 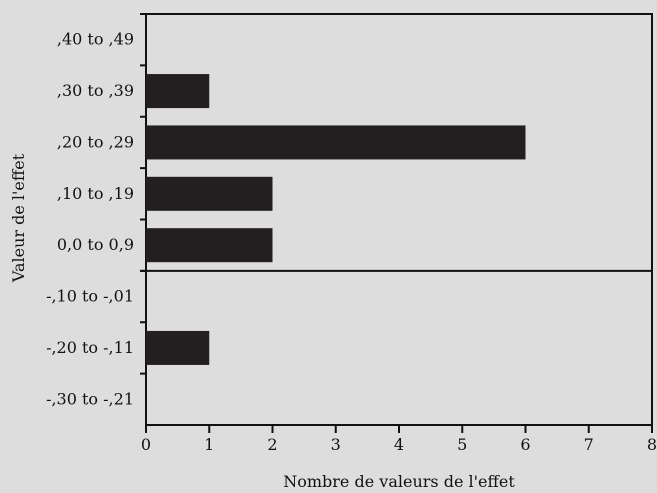 I want to click on y-tick-label: -,10 to -,01, so click(x=90, y=296).